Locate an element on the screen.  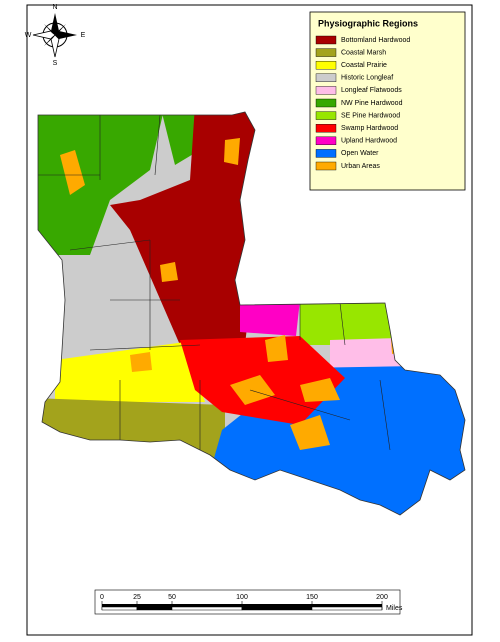
legend-label: Open Water is located at coordinates (360, 153).